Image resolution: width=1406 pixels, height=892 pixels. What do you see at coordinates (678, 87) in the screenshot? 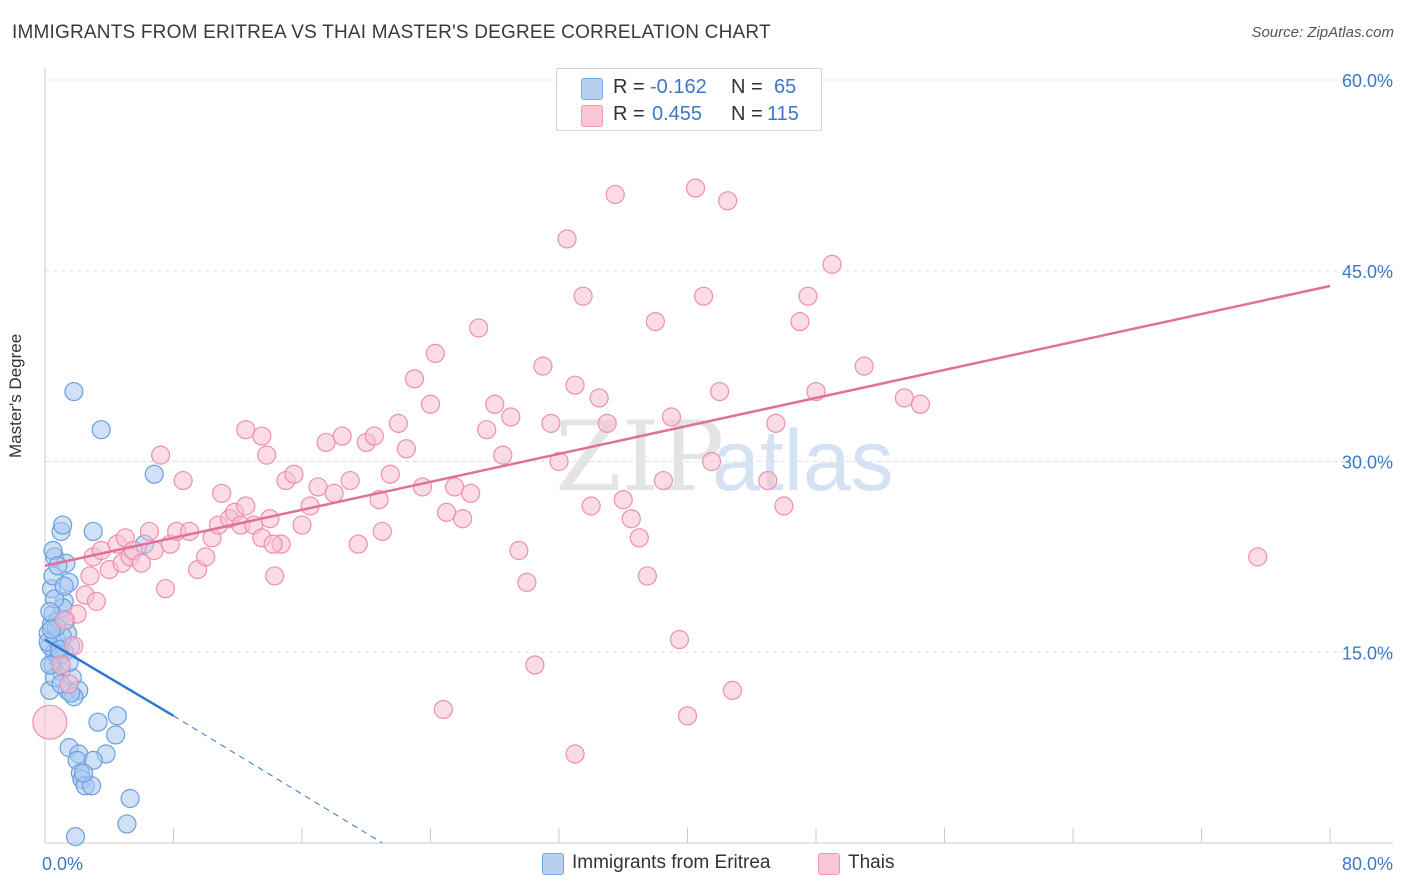
I see `legend-r-value: -0.162` at bounding box center [678, 87].